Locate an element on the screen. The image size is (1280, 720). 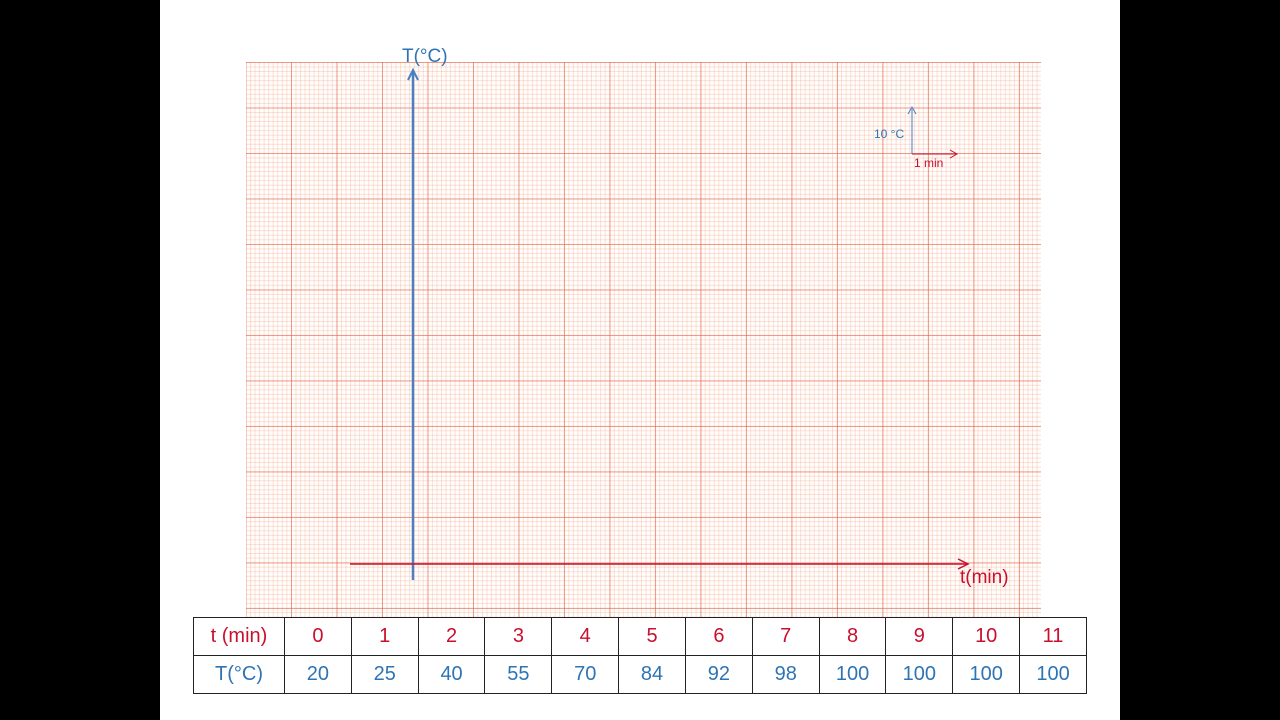
T-value: 20 is located at coordinates (318, 674).